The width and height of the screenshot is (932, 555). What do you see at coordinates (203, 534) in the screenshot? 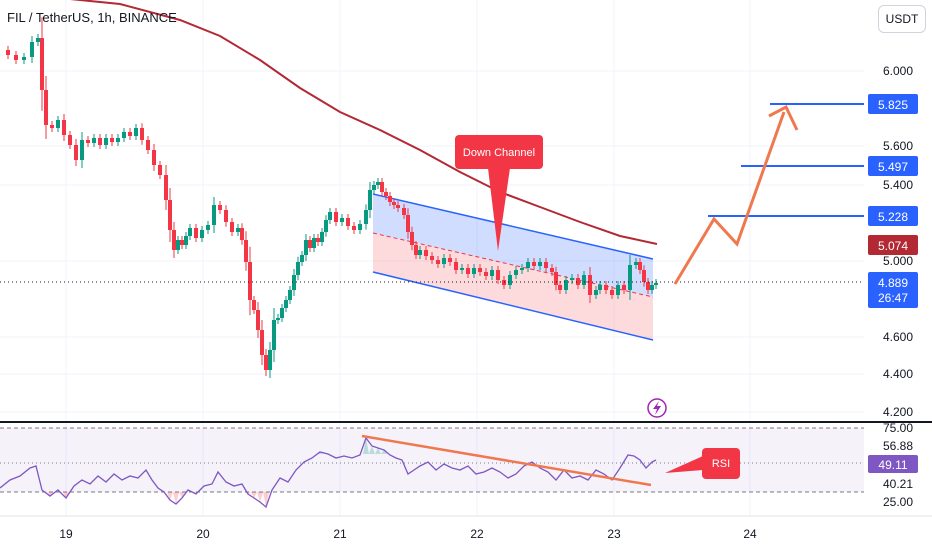
I see `time-label: 20` at bounding box center [203, 534].